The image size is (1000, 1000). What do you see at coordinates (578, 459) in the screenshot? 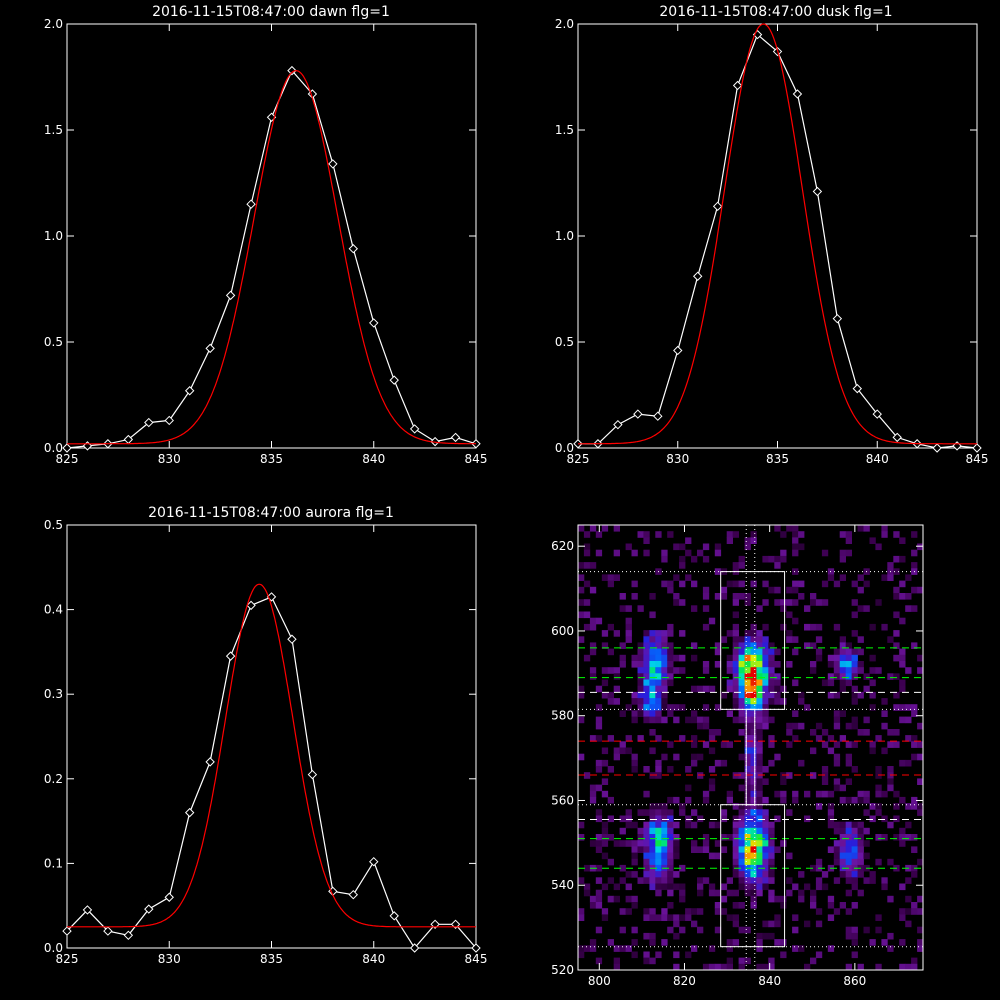
I see `dusk-xtick-label: 825` at bounding box center [578, 459].